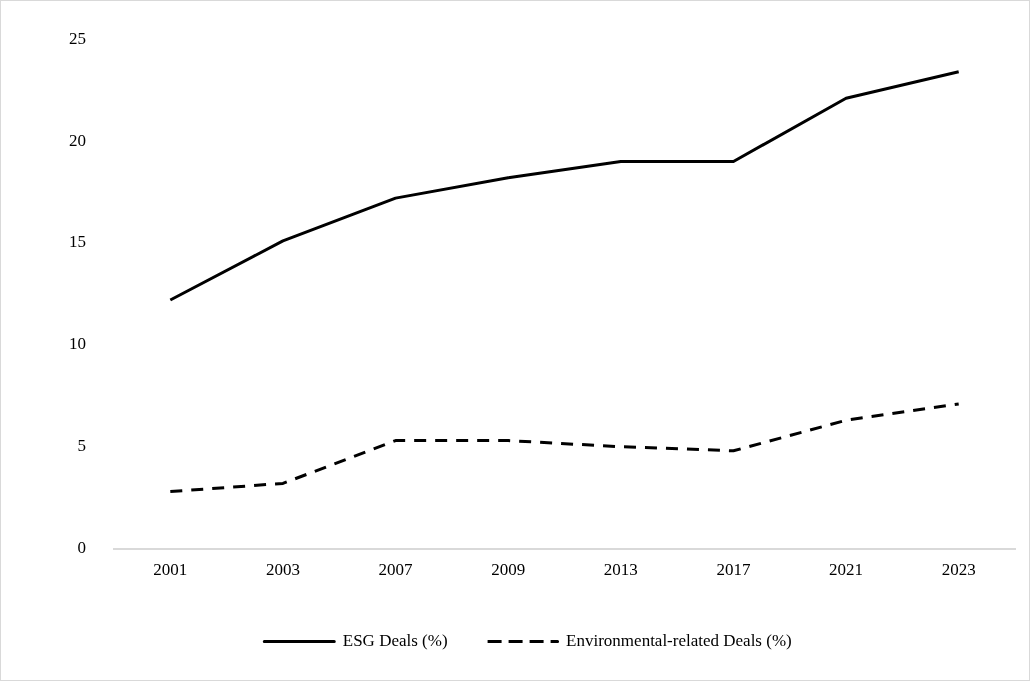 The width and height of the screenshot is (1030, 681). I want to click on x-tick-label: 2007, so click(396, 570).